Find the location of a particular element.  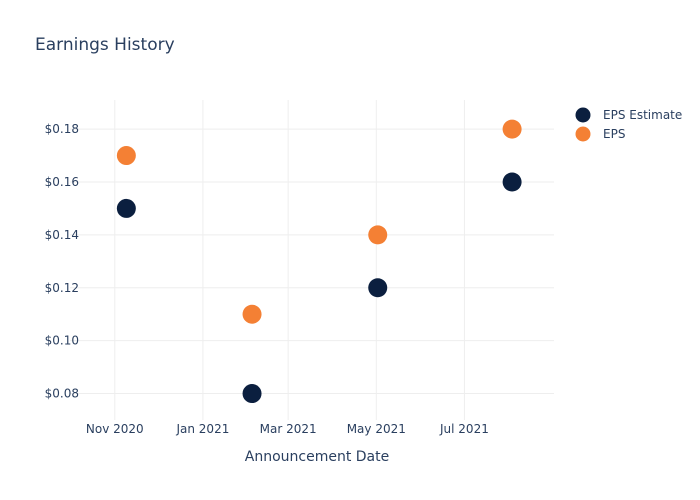

y-tick-label: $0.10 is located at coordinates (62, 341).